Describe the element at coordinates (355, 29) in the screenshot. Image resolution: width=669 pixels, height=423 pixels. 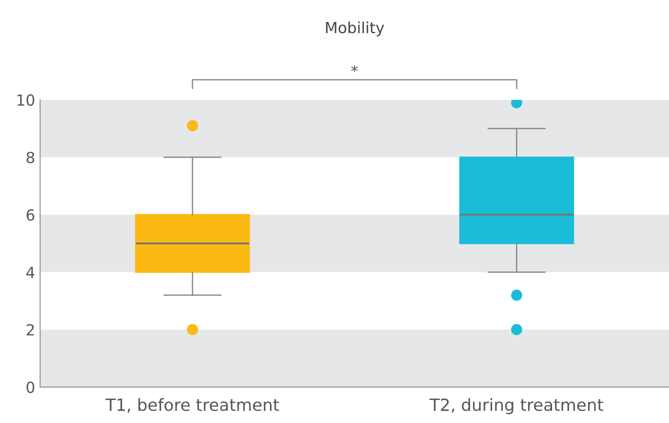
I see `chart-title: Mobility` at that location.